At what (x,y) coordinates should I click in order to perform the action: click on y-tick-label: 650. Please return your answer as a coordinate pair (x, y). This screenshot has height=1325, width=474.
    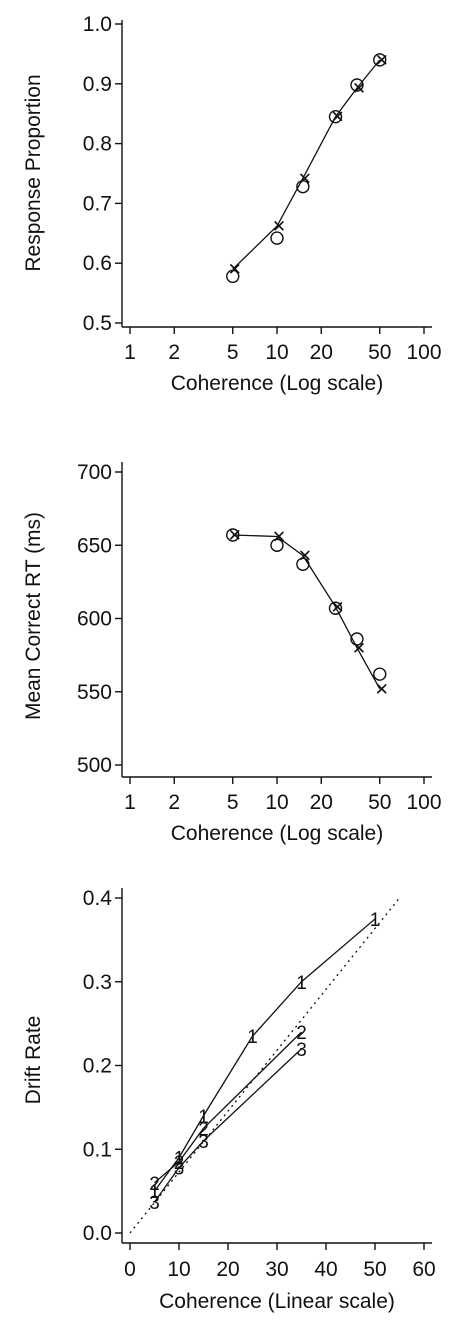
    Looking at the image, I should click on (94, 545).